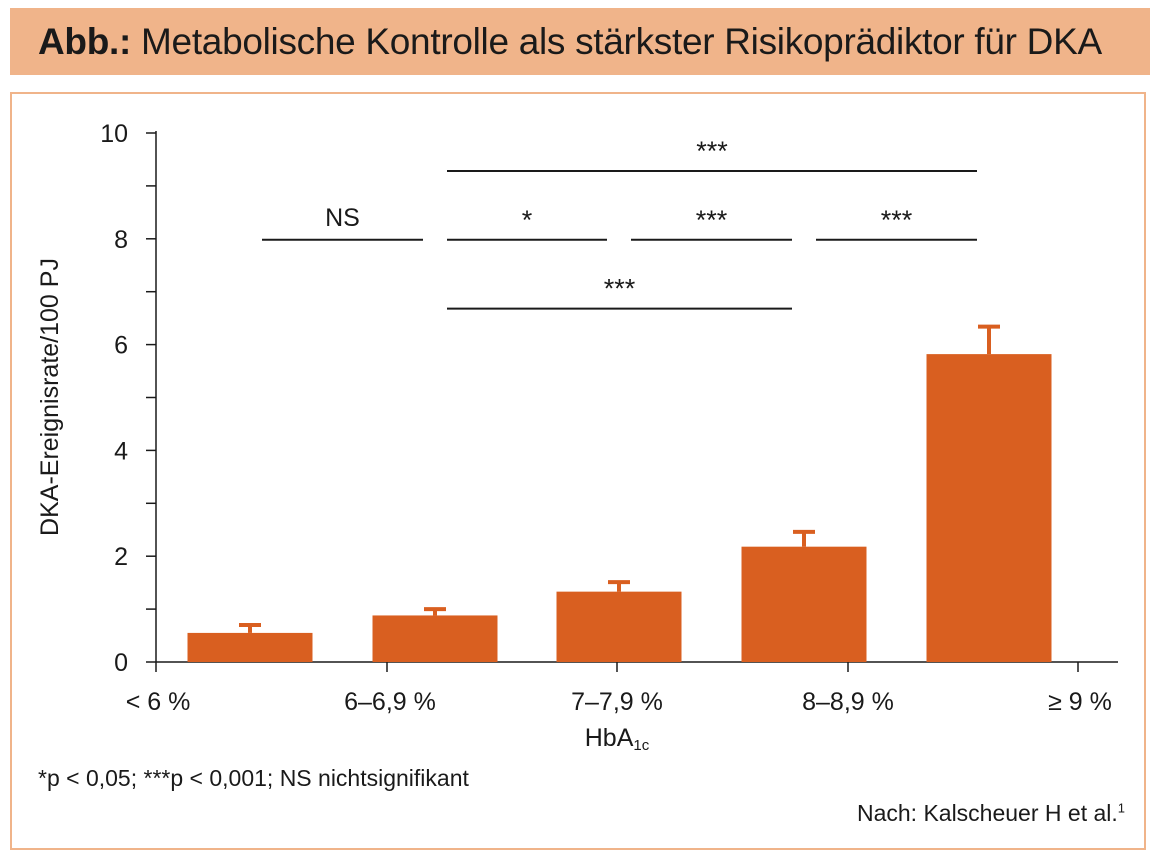 The image size is (1165, 862). What do you see at coordinates (390, 702) in the screenshot?
I see `x-tick-label: 6–6,9 %` at bounding box center [390, 702].